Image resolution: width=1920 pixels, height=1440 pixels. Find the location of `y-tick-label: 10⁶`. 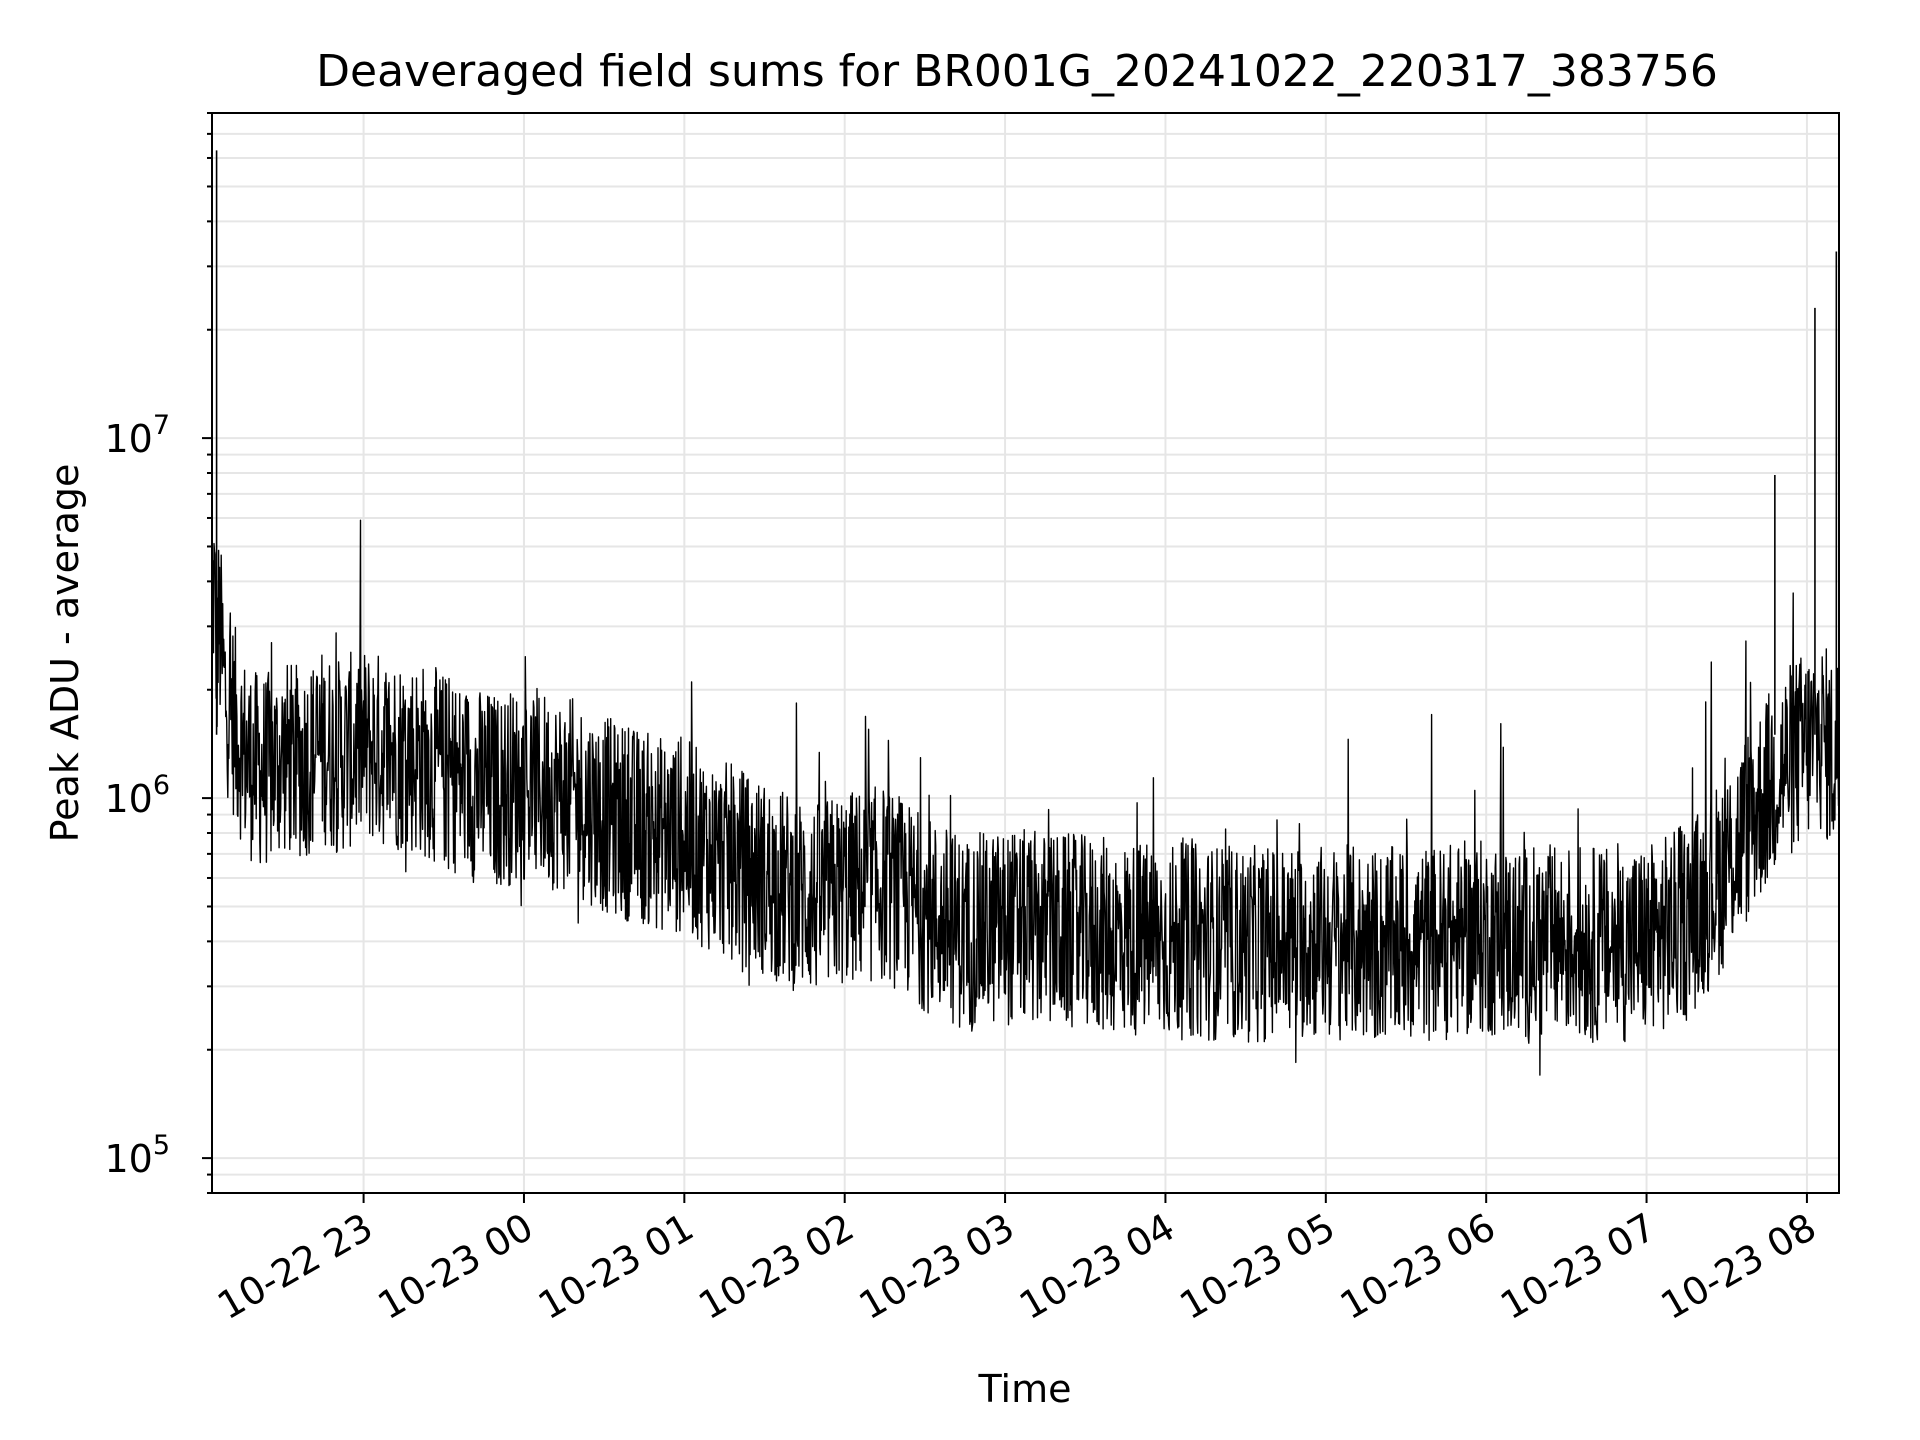

y-tick-label: 10⁶ is located at coordinates (137, 795).